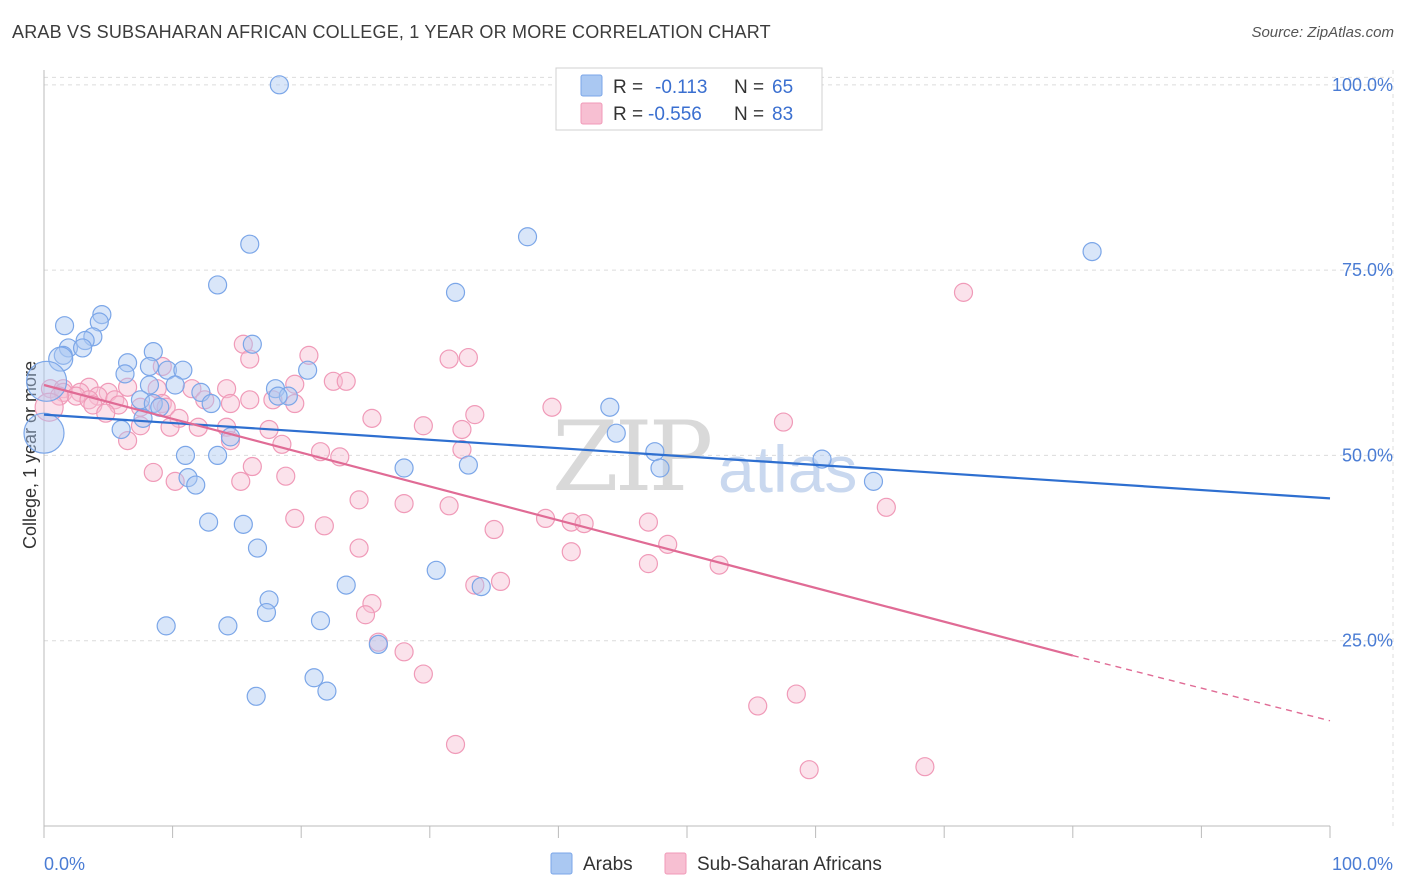 This screenshot has width=1406, height=892. What do you see at coordinates (608, 864) in the screenshot?
I see `bottom-legend-arabs: Arabs` at bounding box center [608, 864].